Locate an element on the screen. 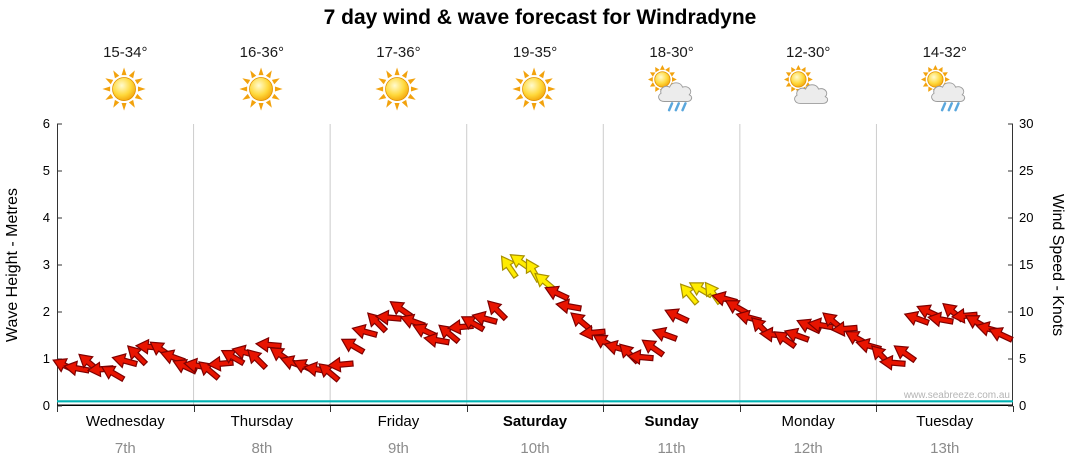 The image size is (1080, 475). y-axis-label-wind: Wind Speed - Knots is located at coordinates (1057, 265).